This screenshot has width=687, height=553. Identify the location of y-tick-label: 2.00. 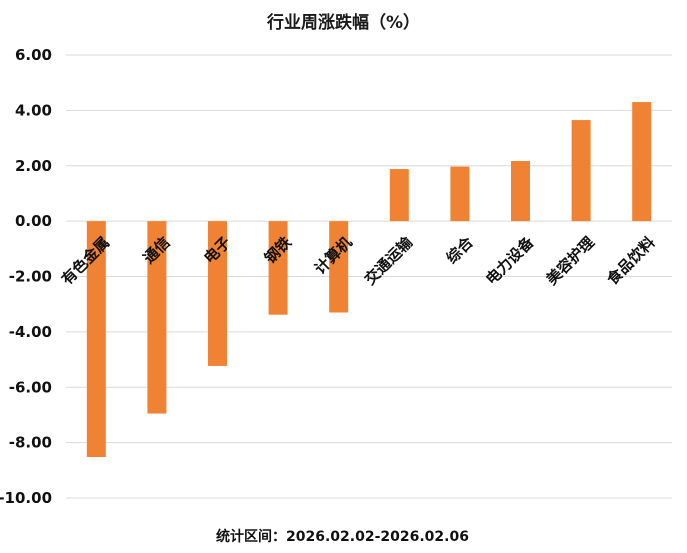
(33, 166).